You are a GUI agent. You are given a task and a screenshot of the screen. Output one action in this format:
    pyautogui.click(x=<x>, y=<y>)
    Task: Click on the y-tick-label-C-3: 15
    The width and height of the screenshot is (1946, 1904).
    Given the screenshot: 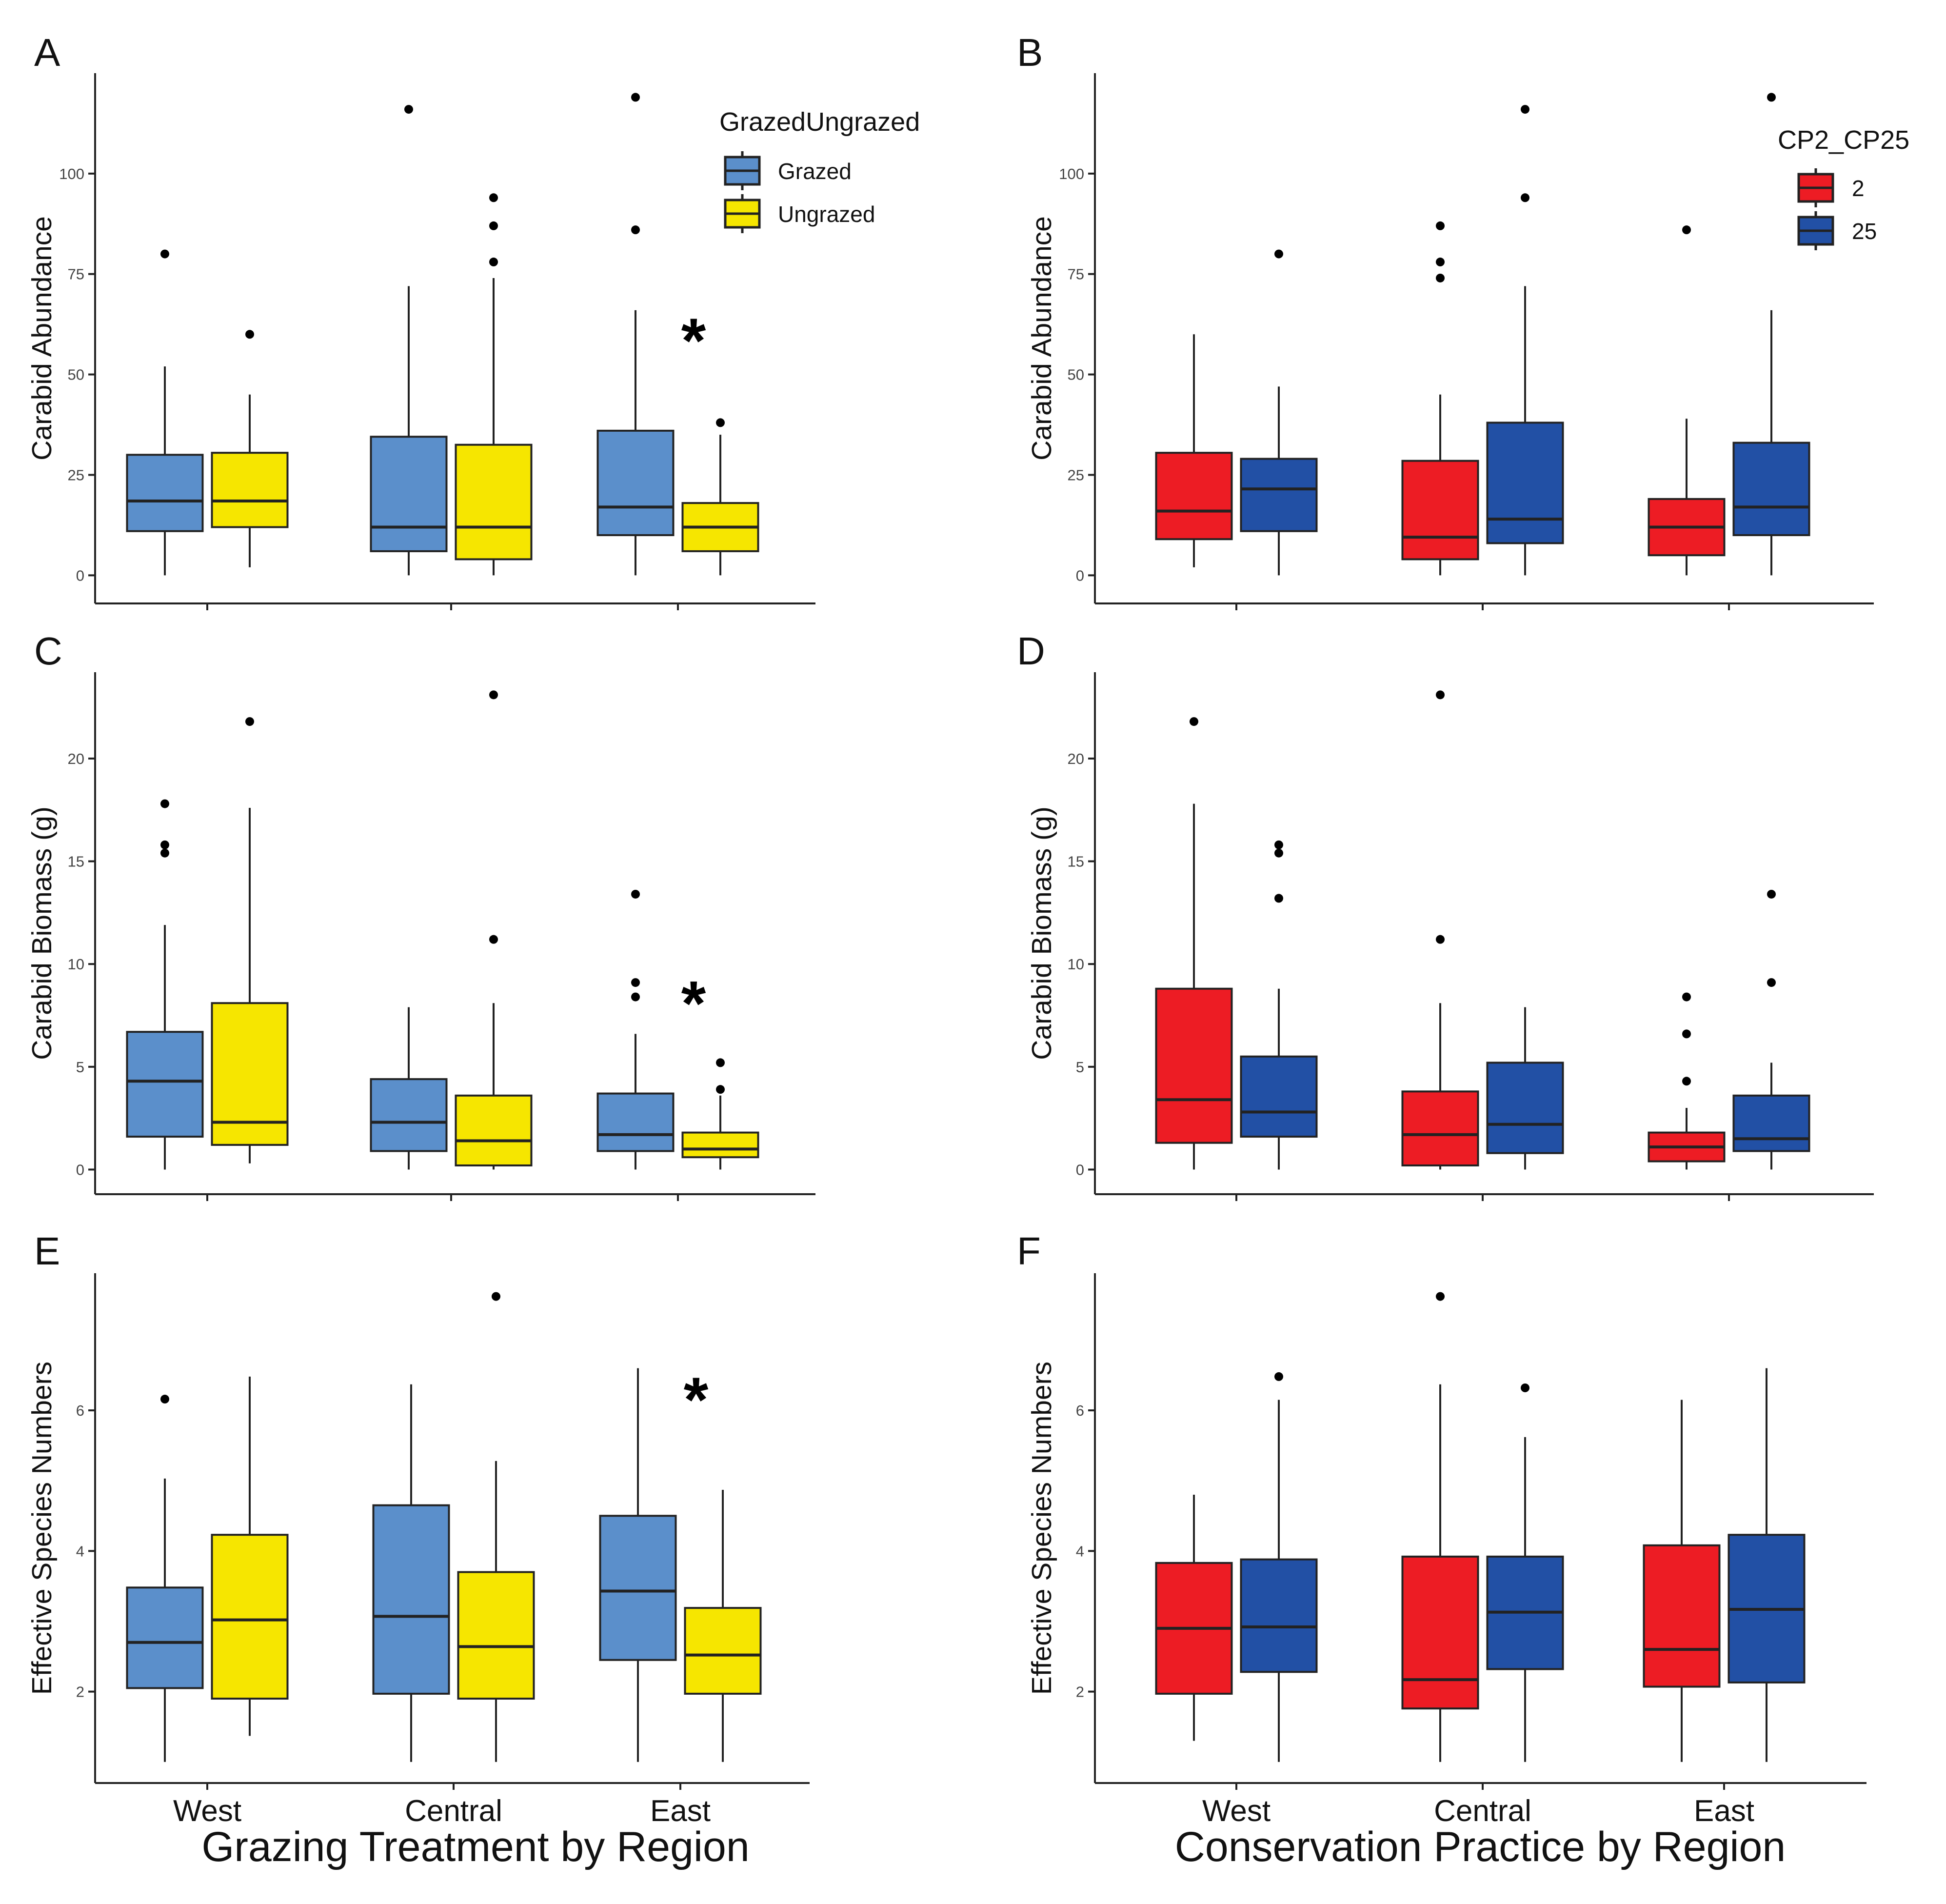 What is the action you would take?
    pyautogui.click(x=76, y=862)
    